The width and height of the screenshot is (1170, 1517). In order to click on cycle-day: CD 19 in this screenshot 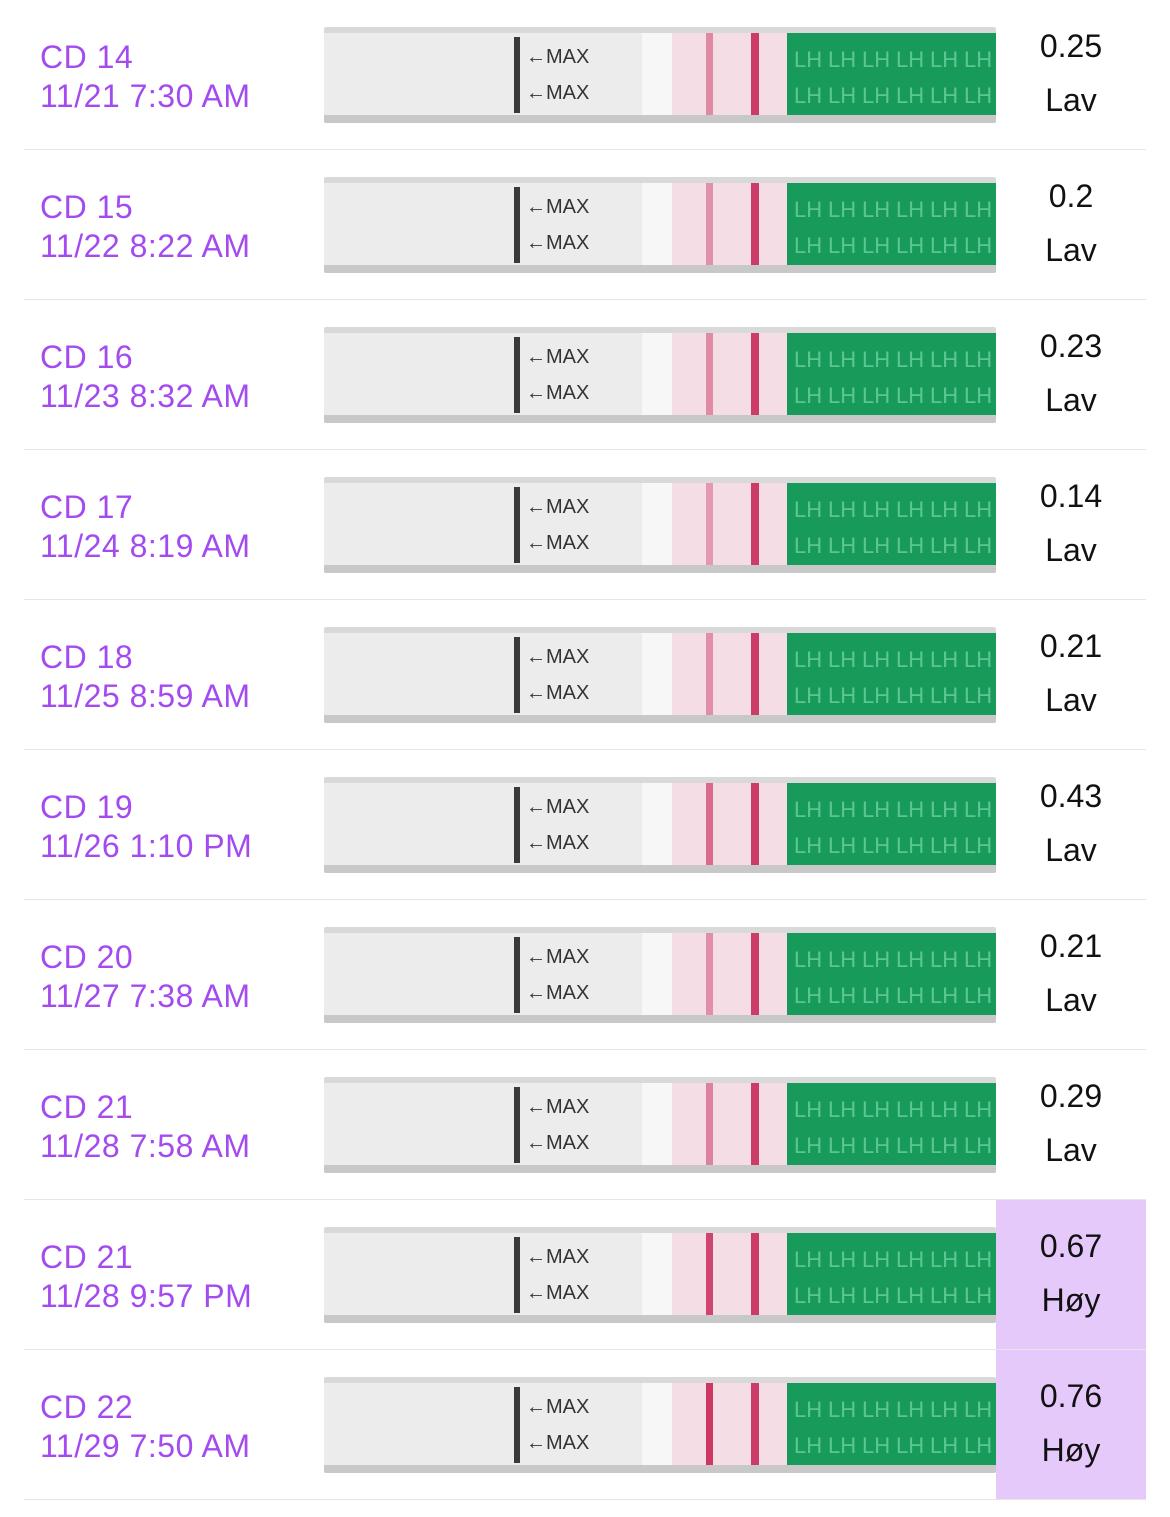, I will do `click(87, 807)`.